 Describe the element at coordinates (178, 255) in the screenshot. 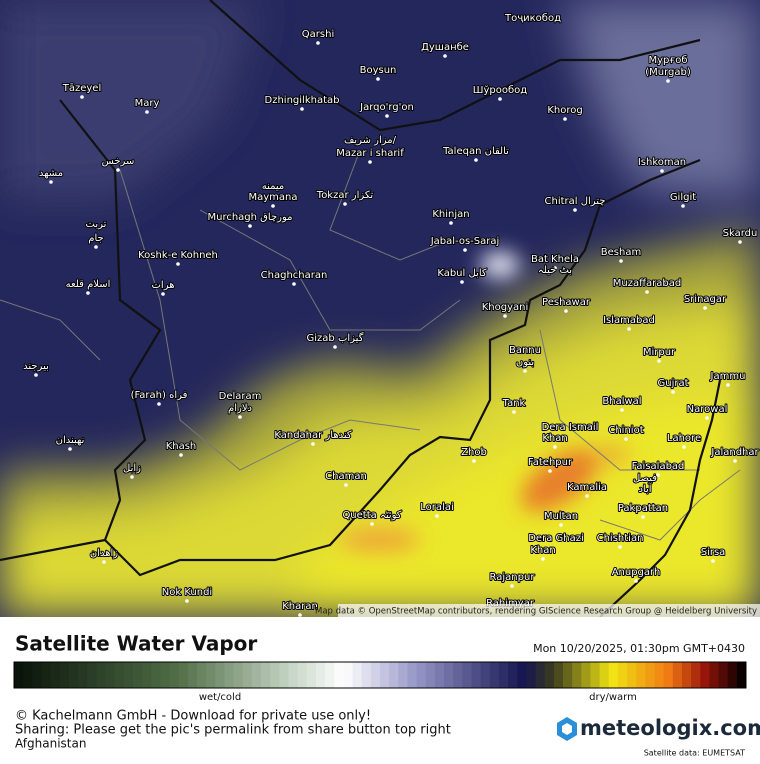

I see `place-label: Koshk-e Kohneh` at that location.